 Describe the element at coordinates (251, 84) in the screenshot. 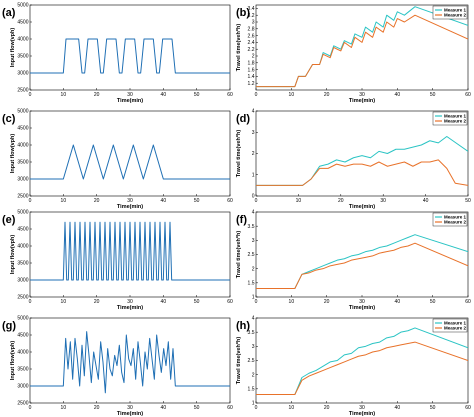

I see `y-tick-label: 1.2` at that location.